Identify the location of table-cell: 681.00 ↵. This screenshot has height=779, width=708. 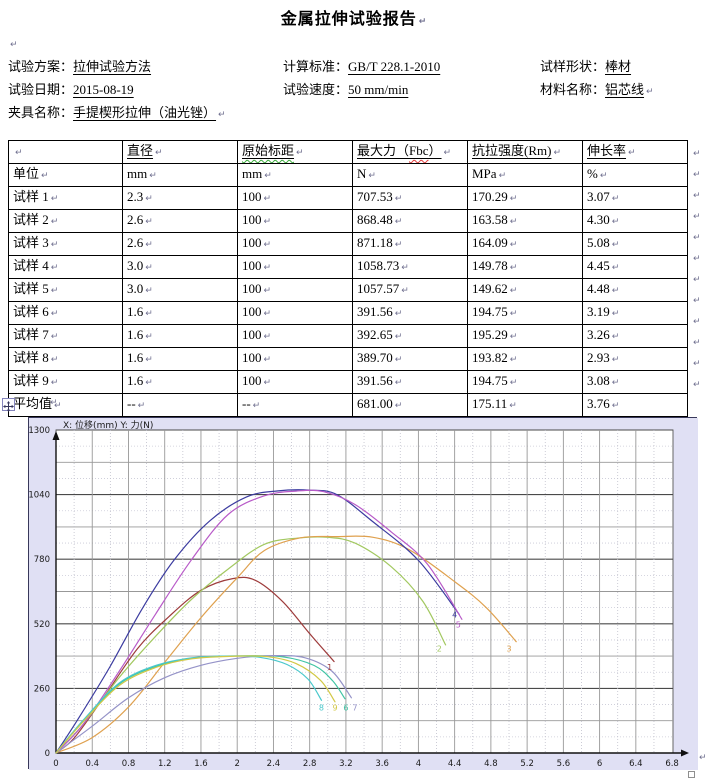
(410, 405).